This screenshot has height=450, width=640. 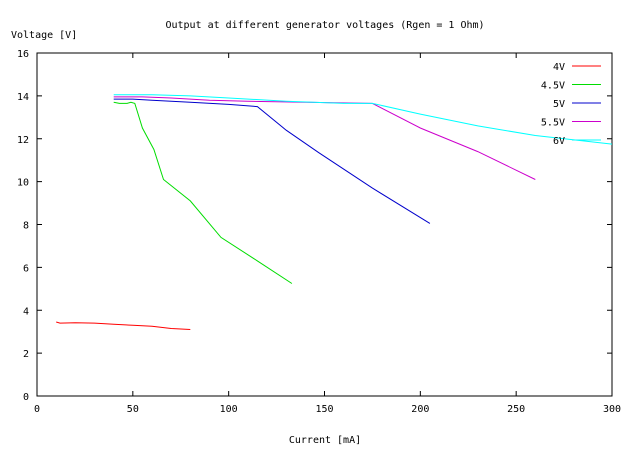 What do you see at coordinates (123, 325) in the screenshot?
I see `series-line-4v` at bounding box center [123, 325].